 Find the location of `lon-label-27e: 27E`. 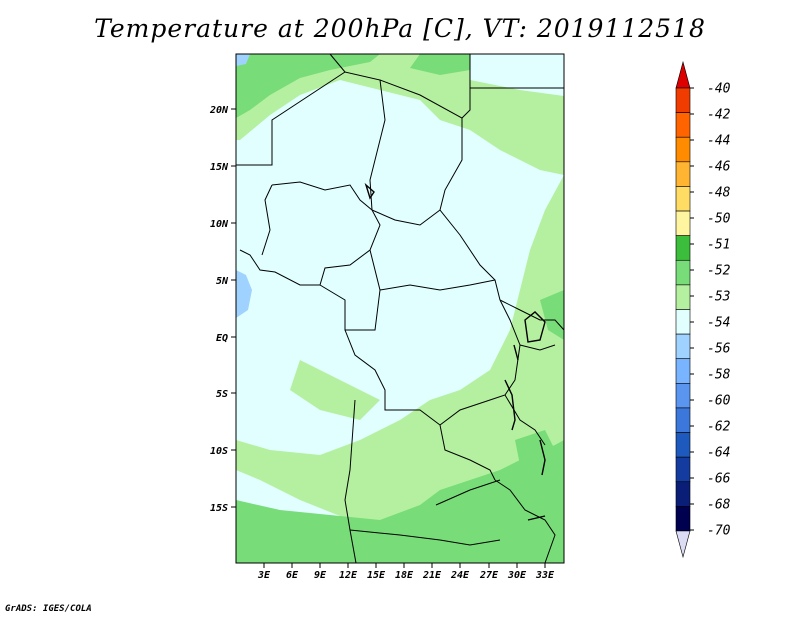

lon-label-27e: 27E is located at coordinates (489, 575).